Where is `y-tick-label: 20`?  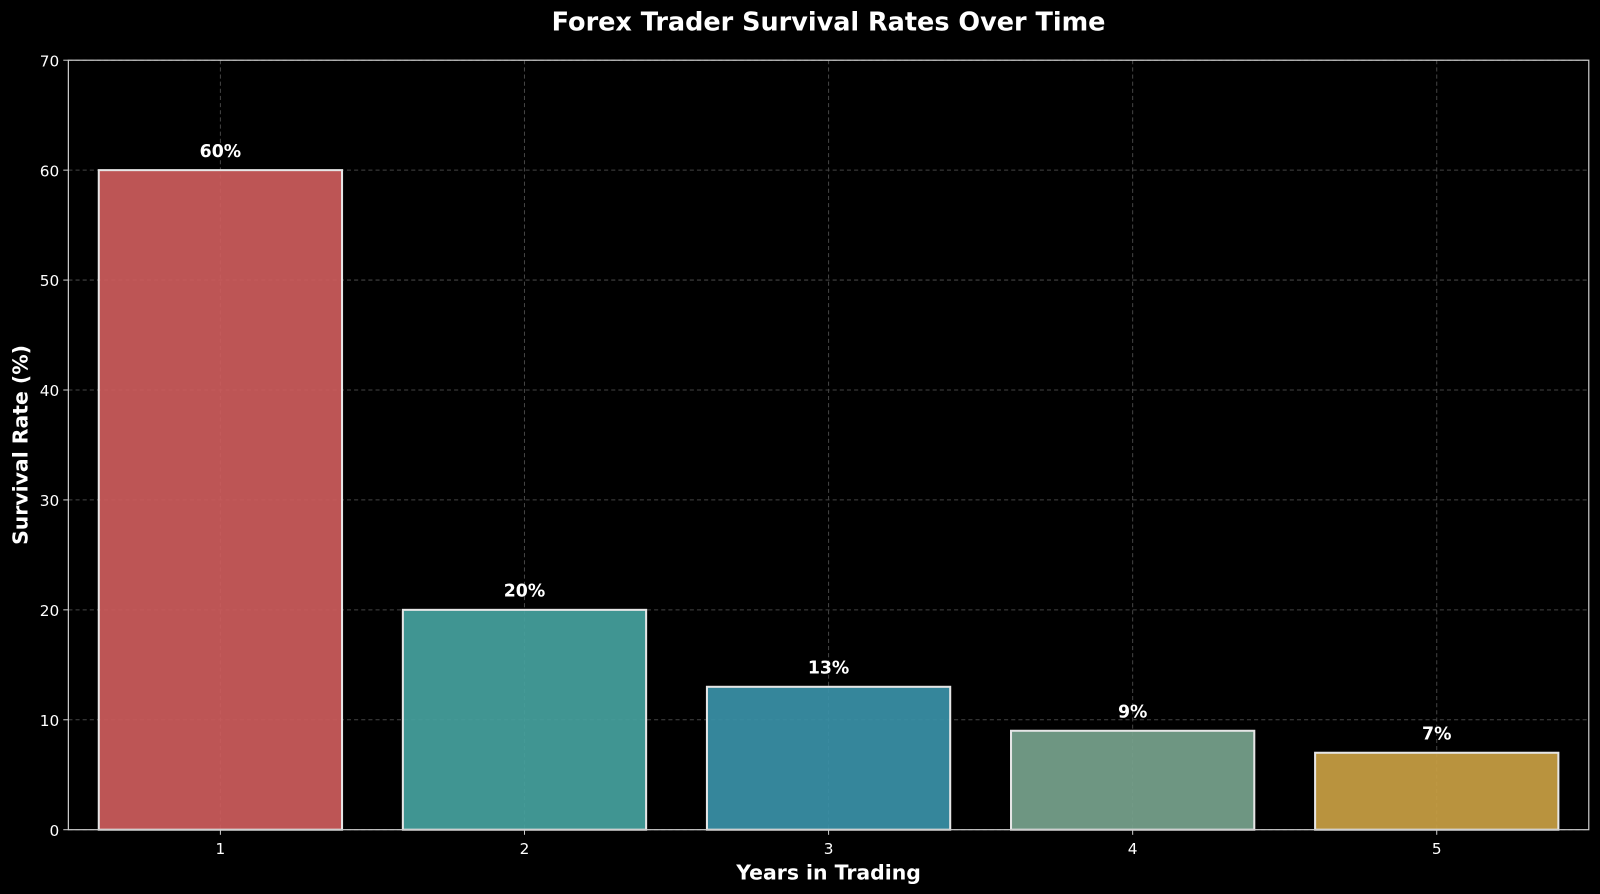 y-tick-label: 20 is located at coordinates (49, 611).